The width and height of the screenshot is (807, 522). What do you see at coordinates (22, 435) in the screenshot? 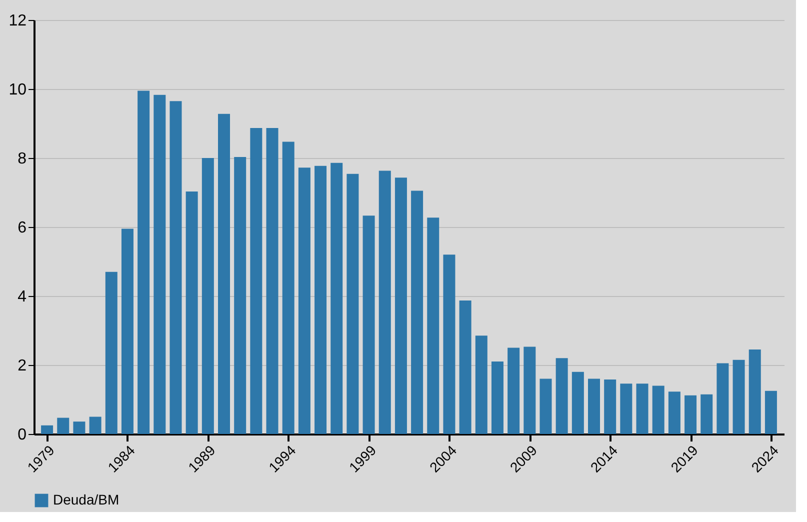
I see `y-tick-label: 0` at bounding box center [22, 435].